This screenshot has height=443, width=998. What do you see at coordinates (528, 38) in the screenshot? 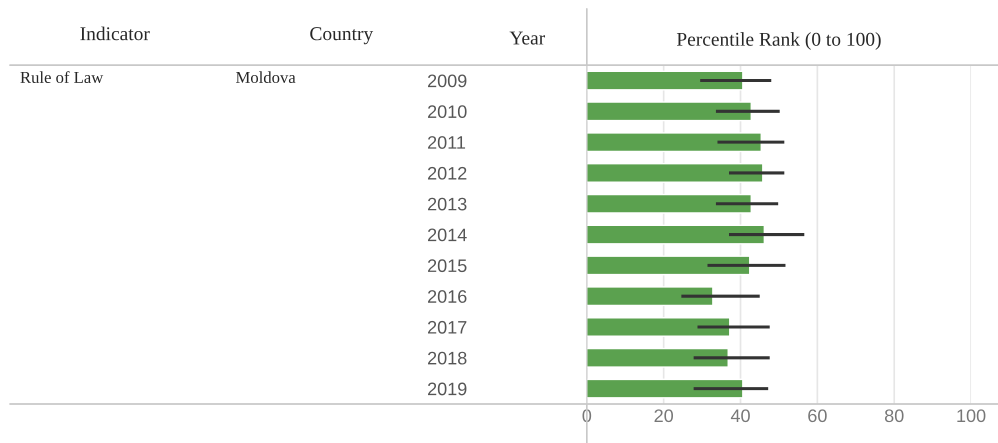
I see `y-axis-title: Year` at bounding box center [528, 38].